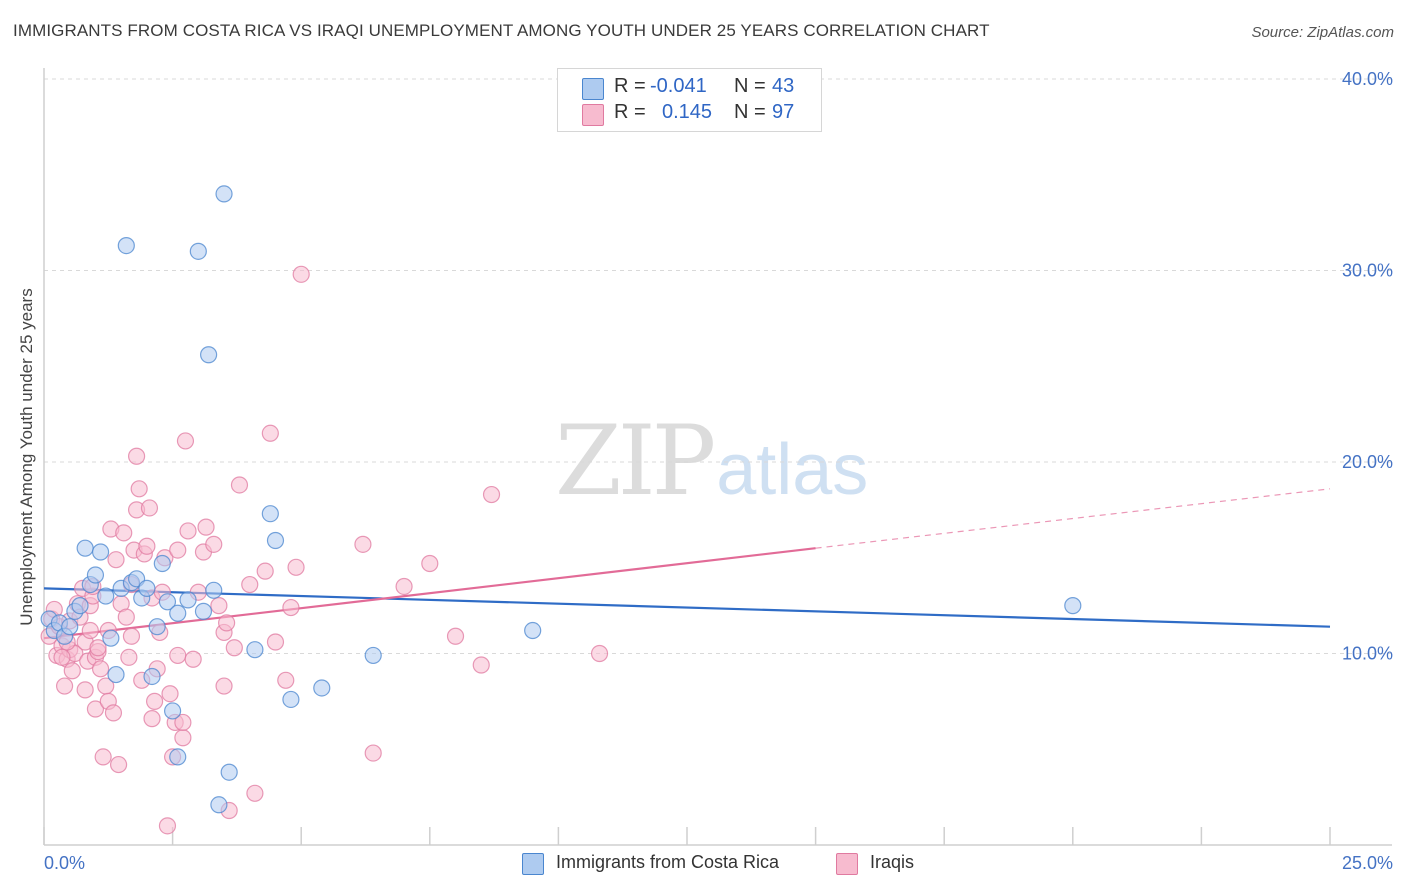 The width and height of the screenshot is (1406, 892). What do you see at coordinates (1073, 518) in the screenshot?
I see `iraqis-trend-extension` at bounding box center [1073, 518].